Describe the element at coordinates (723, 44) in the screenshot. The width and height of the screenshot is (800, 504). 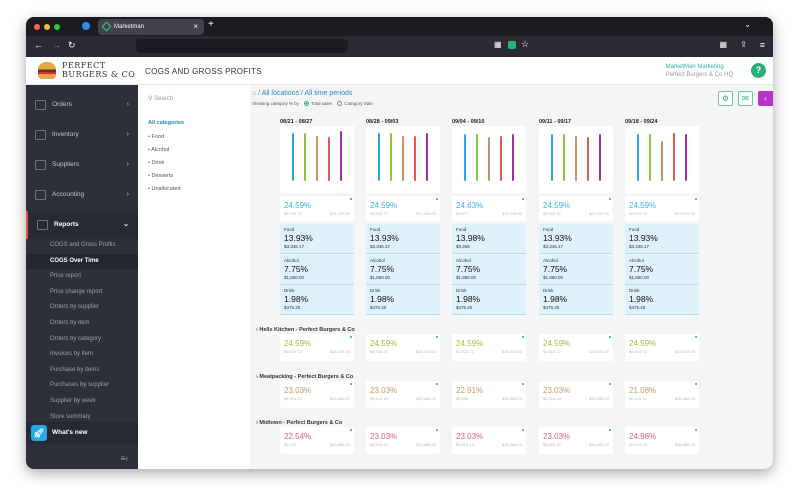
I see `apps-icon: ▦` at that location.